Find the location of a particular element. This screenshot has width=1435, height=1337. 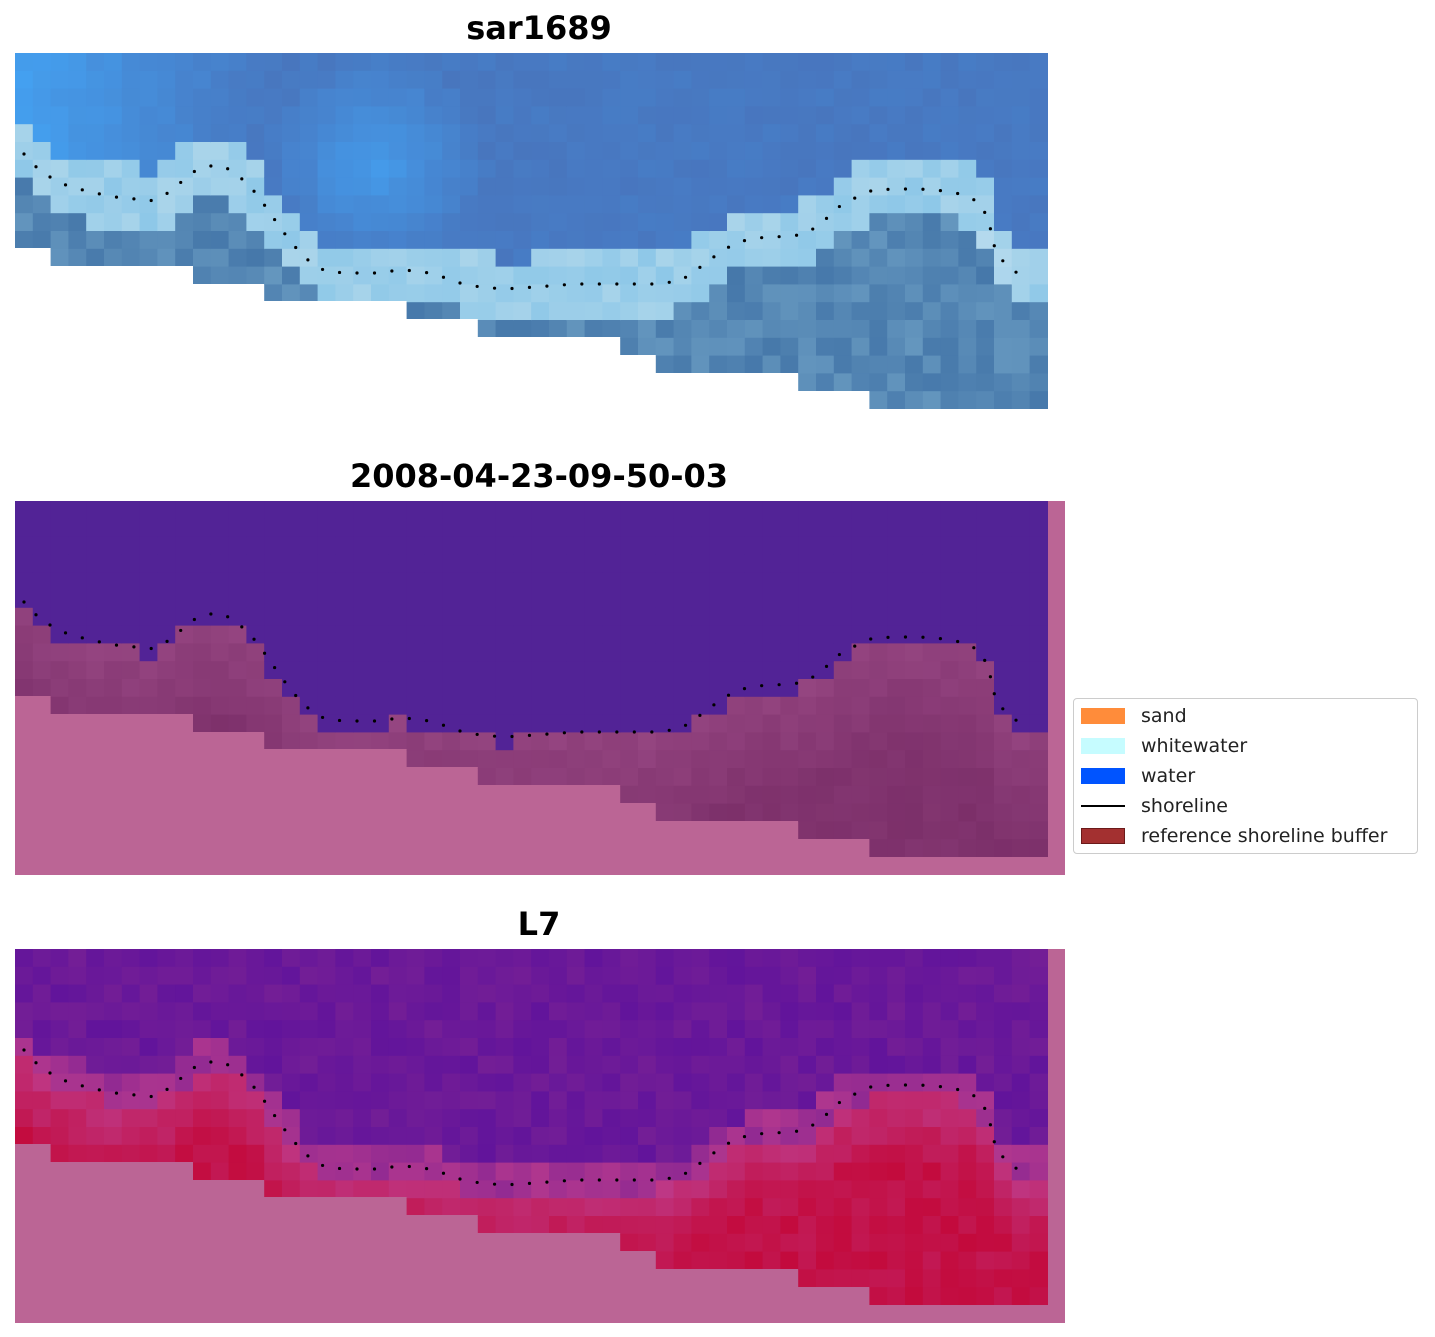

buffer-swatch is located at coordinates (1103, 836).